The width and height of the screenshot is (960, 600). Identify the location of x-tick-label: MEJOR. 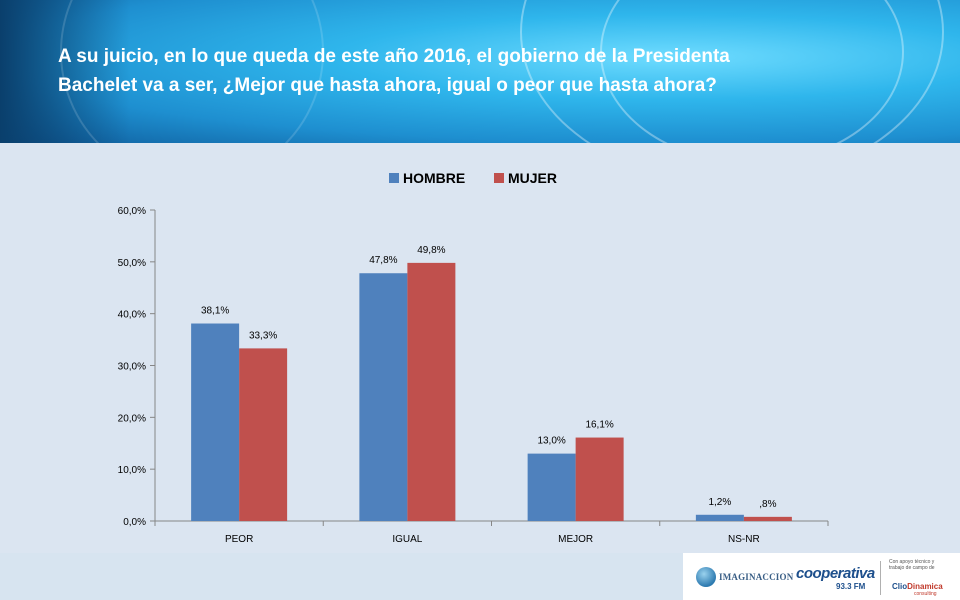
(575, 539).